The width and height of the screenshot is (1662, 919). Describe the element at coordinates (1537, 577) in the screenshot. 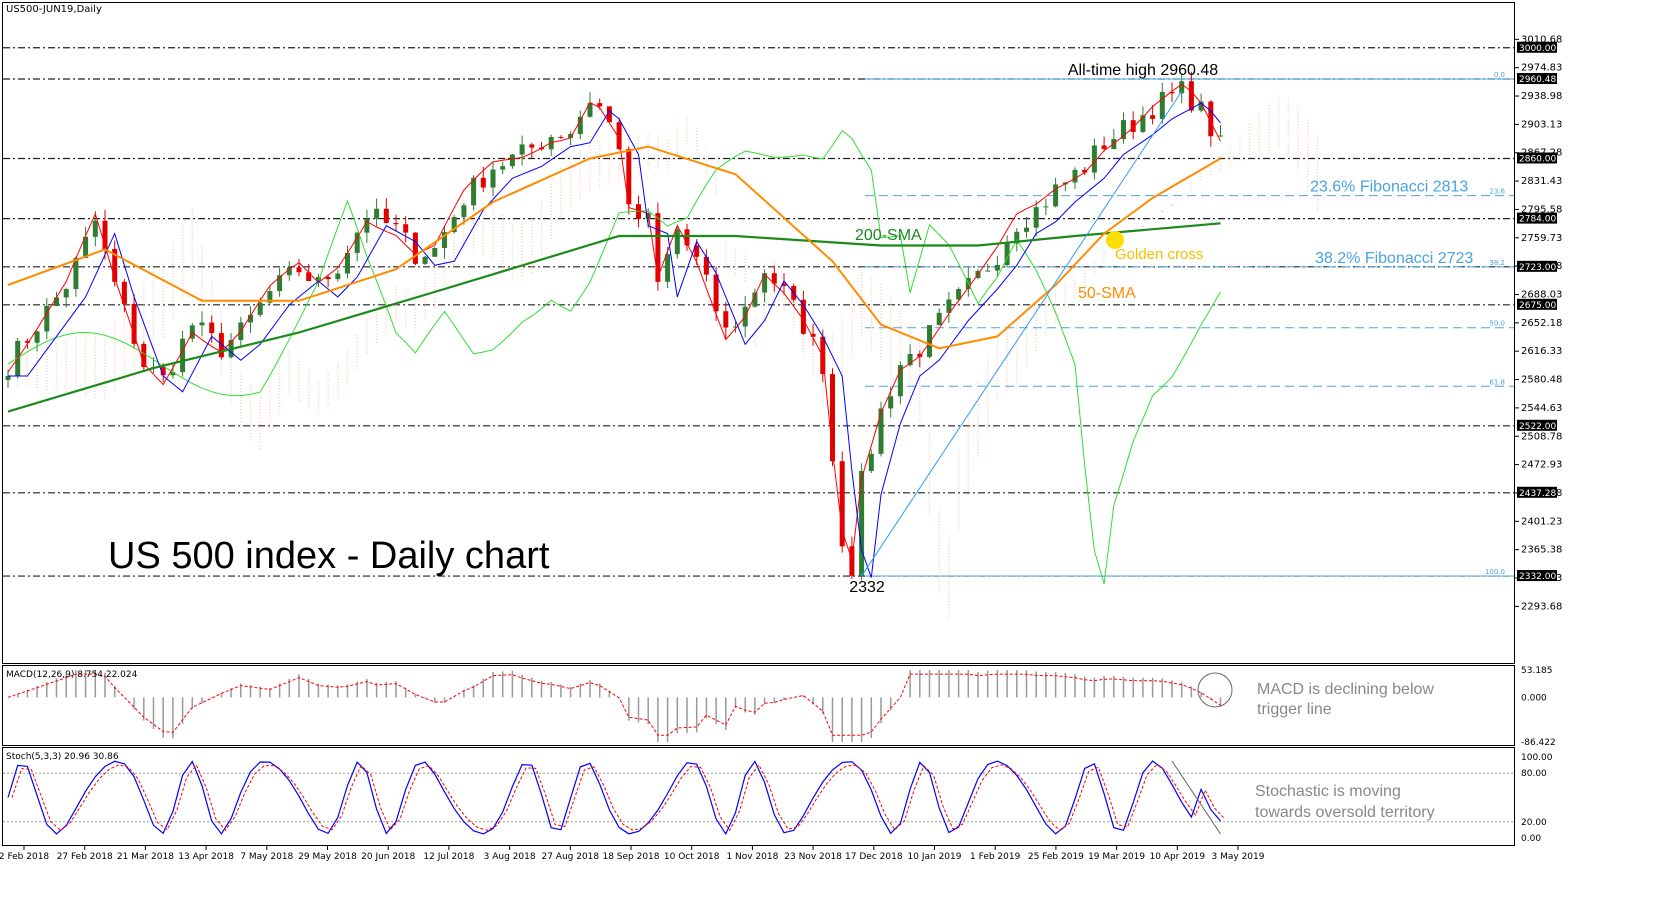

I see `price-tag-label: 2332.00` at that location.